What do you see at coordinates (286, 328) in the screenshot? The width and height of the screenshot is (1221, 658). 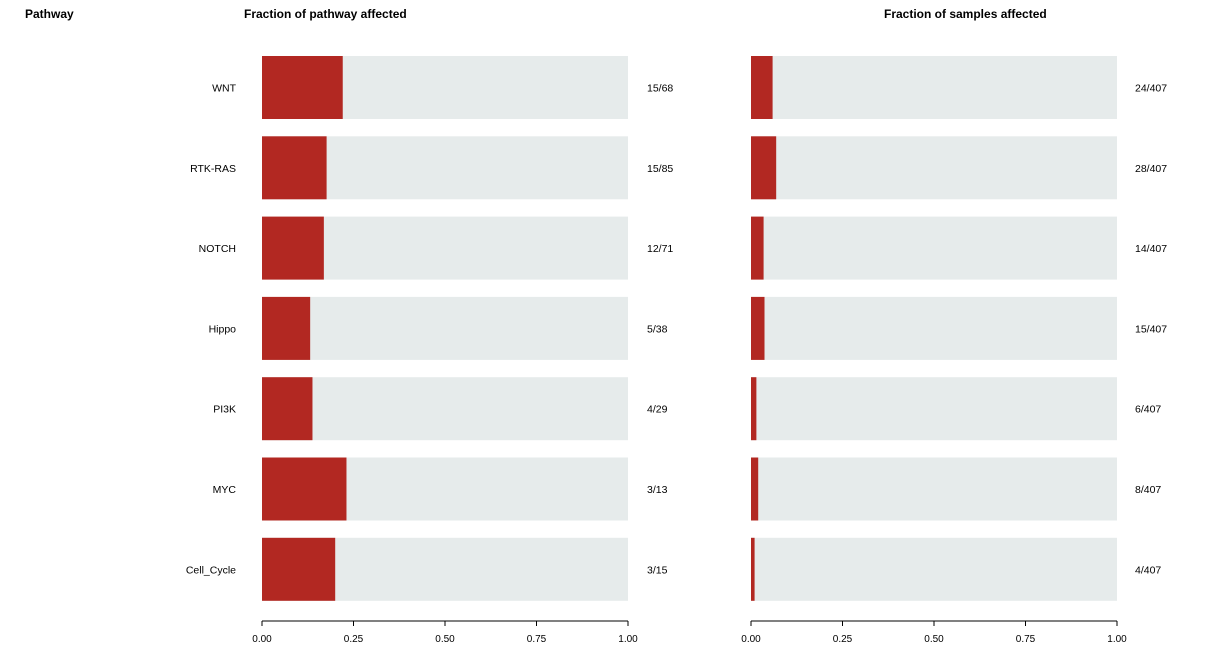 I see `pathway-bar-hippo` at bounding box center [286, 328].